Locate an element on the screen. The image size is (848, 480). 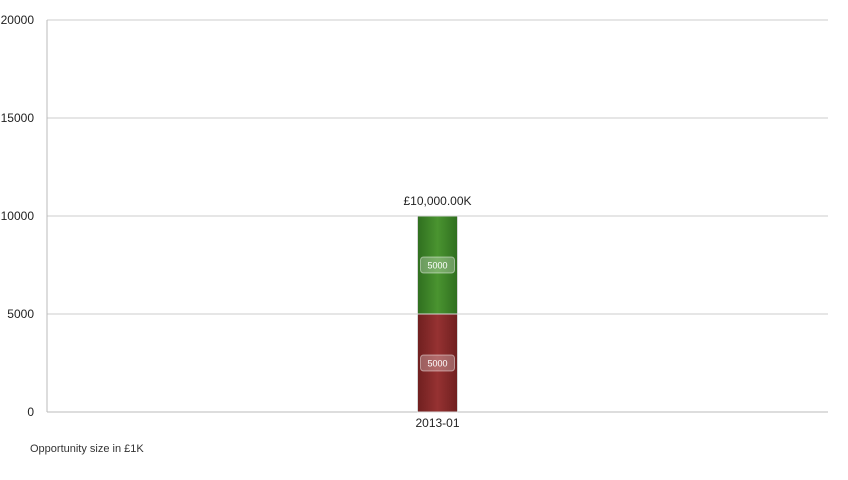
x-tick-label: 2013-01 is located at coordinates (437, 423).